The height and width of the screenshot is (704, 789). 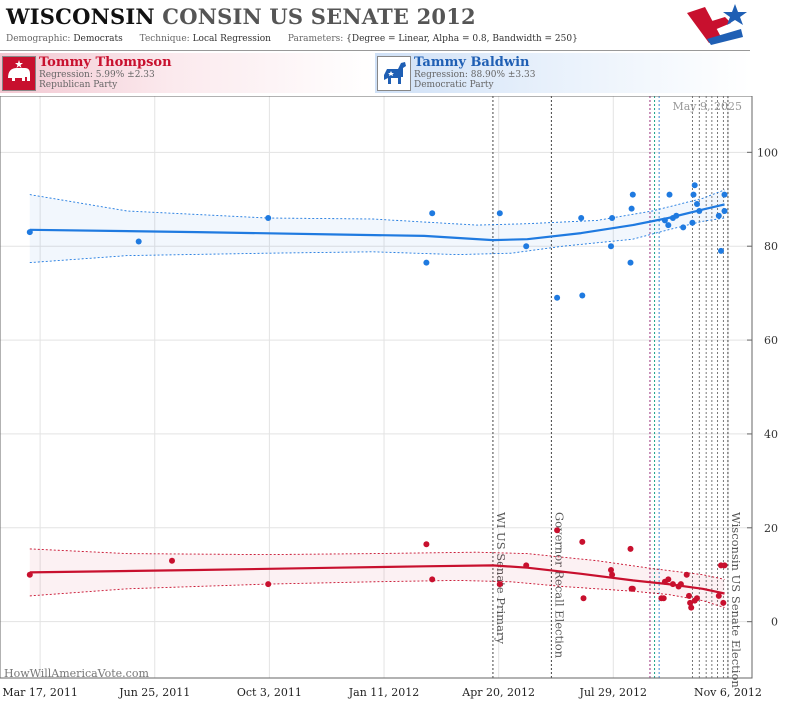 I want to click on donkey-icon, so click(x=394, y=73).